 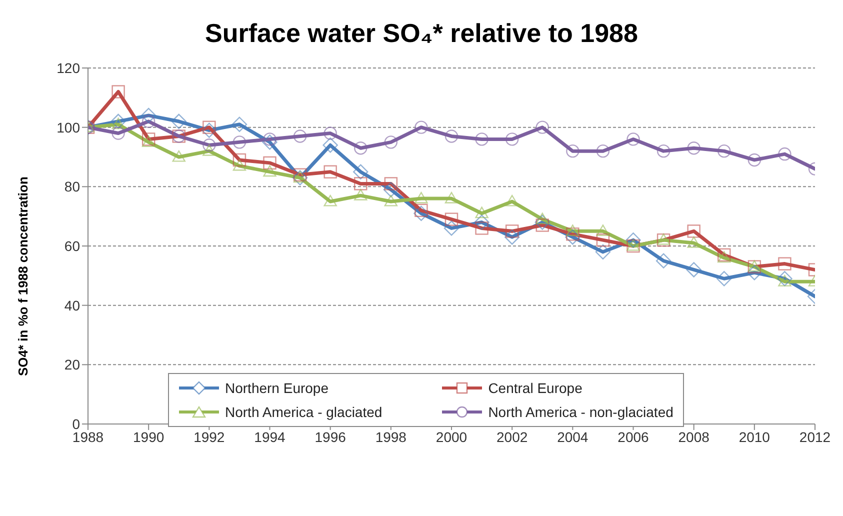 I want to click on x-tick-label: 1992, so click(x=209, y=436).